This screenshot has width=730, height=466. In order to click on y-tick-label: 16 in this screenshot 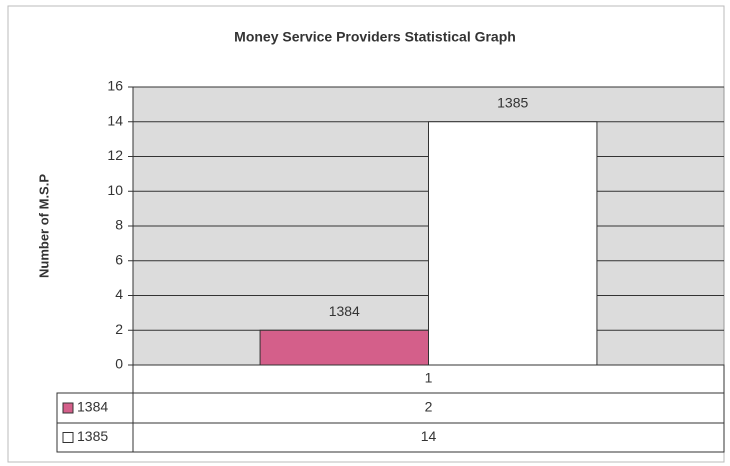, I will do `click(115, 86)`.